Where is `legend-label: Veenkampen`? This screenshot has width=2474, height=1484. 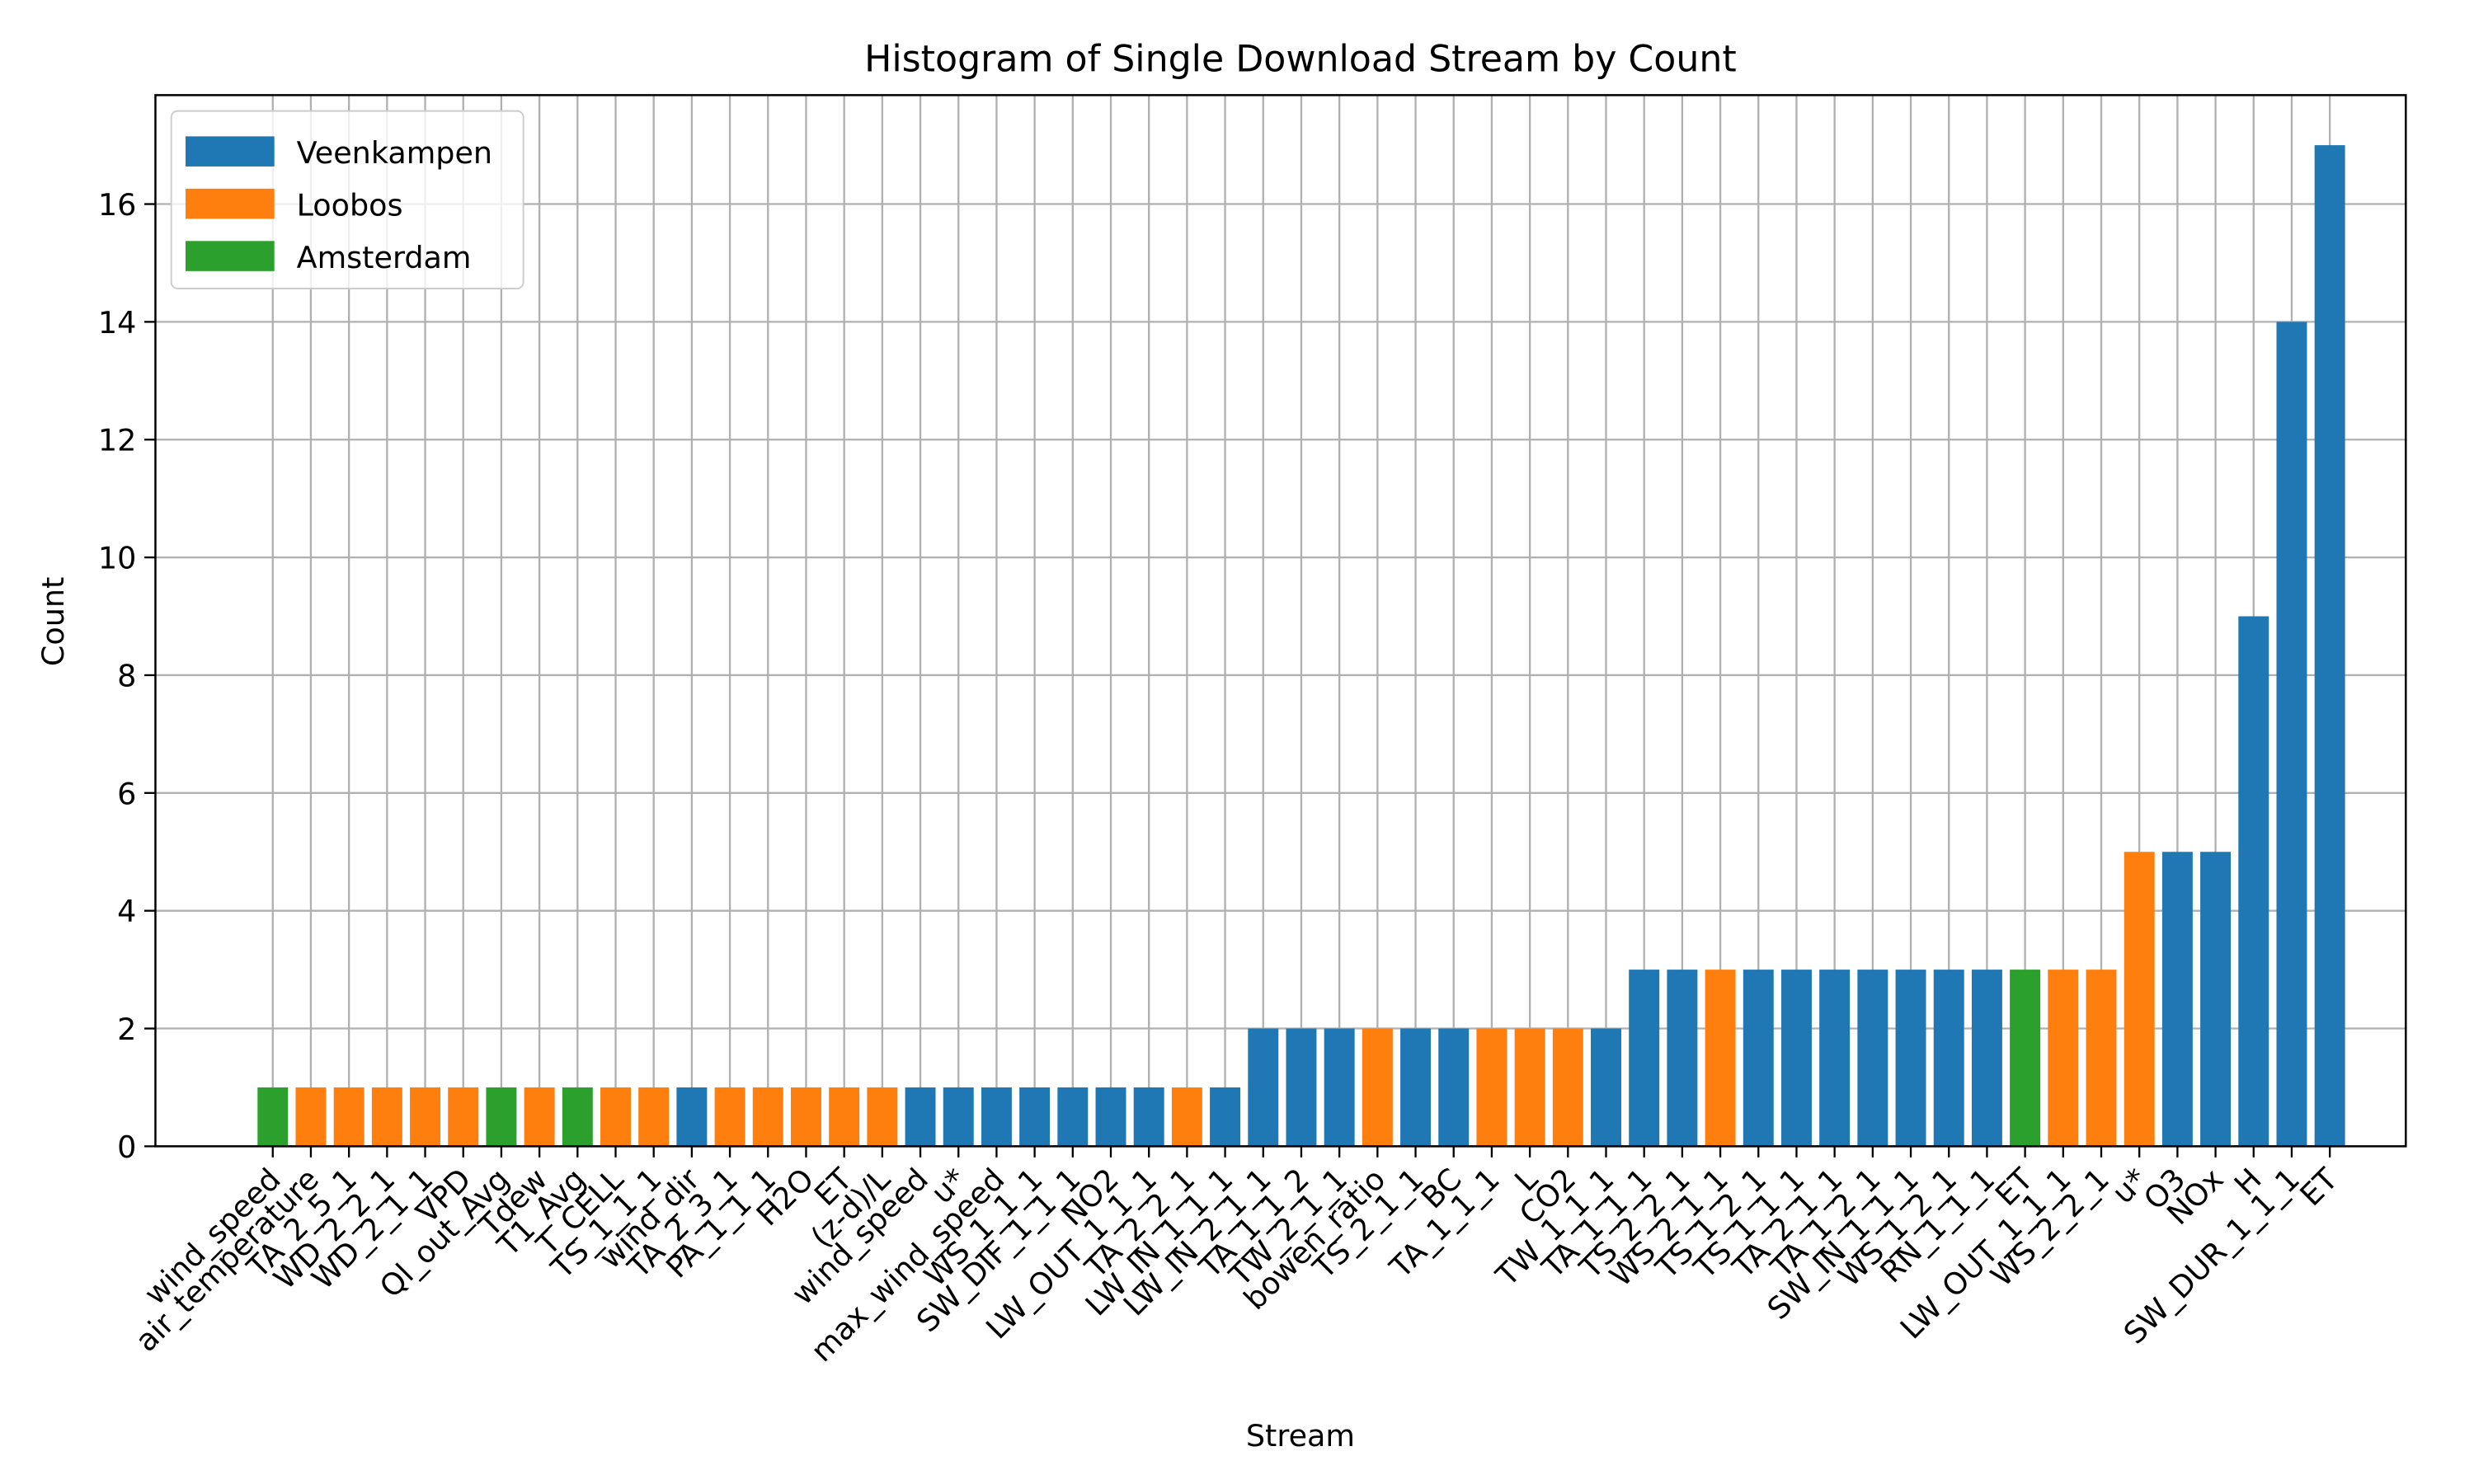
legend-label: Veenkampen is located at coordinates (394, 153).